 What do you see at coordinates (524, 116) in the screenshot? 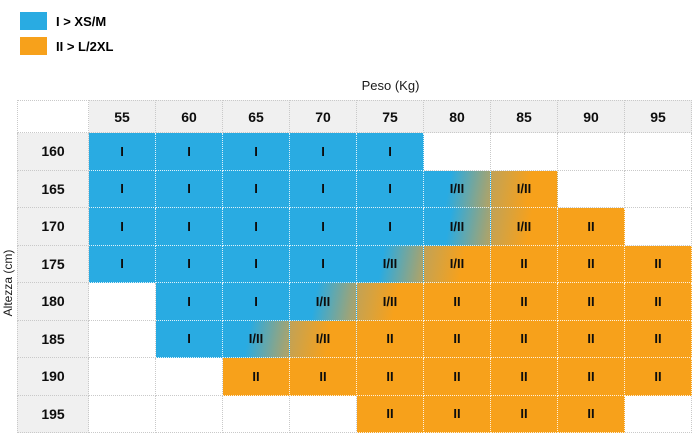
I see `col-header-85: 85` at bounding box center [524, 116].